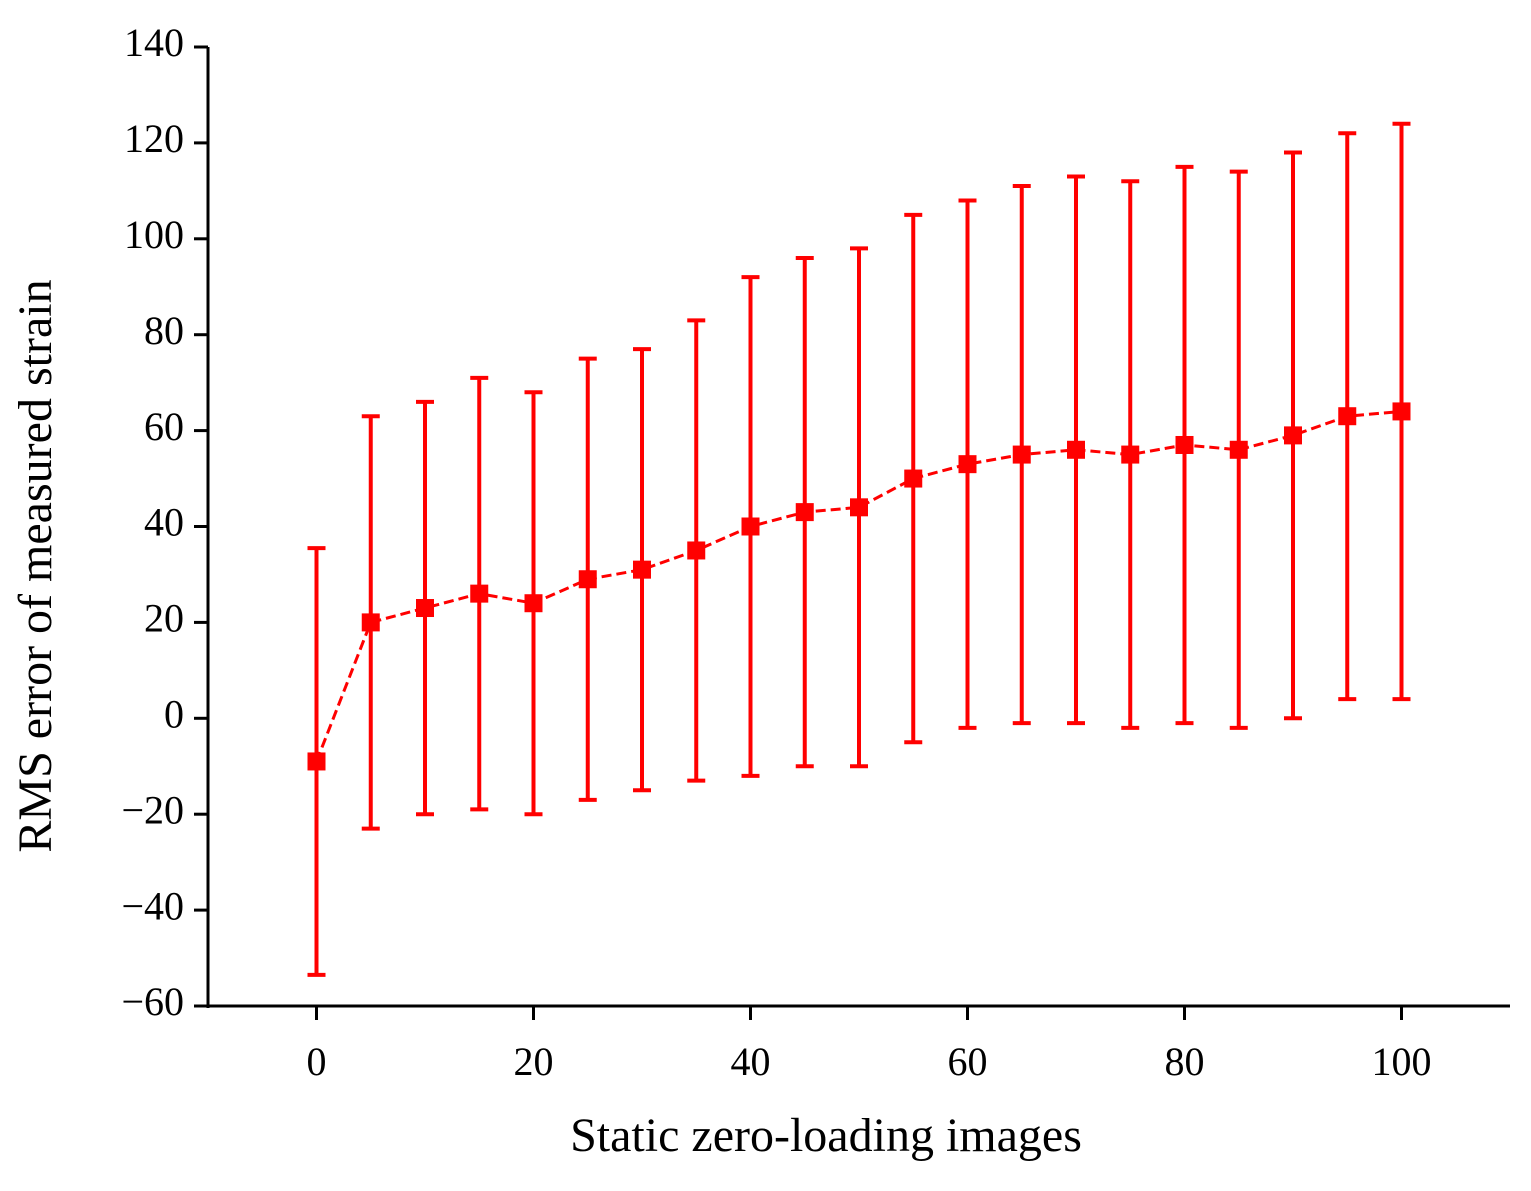 This screenshot has width=1531, height=1191. I want to click on x-tick-label: 20, so click(534, 1061).